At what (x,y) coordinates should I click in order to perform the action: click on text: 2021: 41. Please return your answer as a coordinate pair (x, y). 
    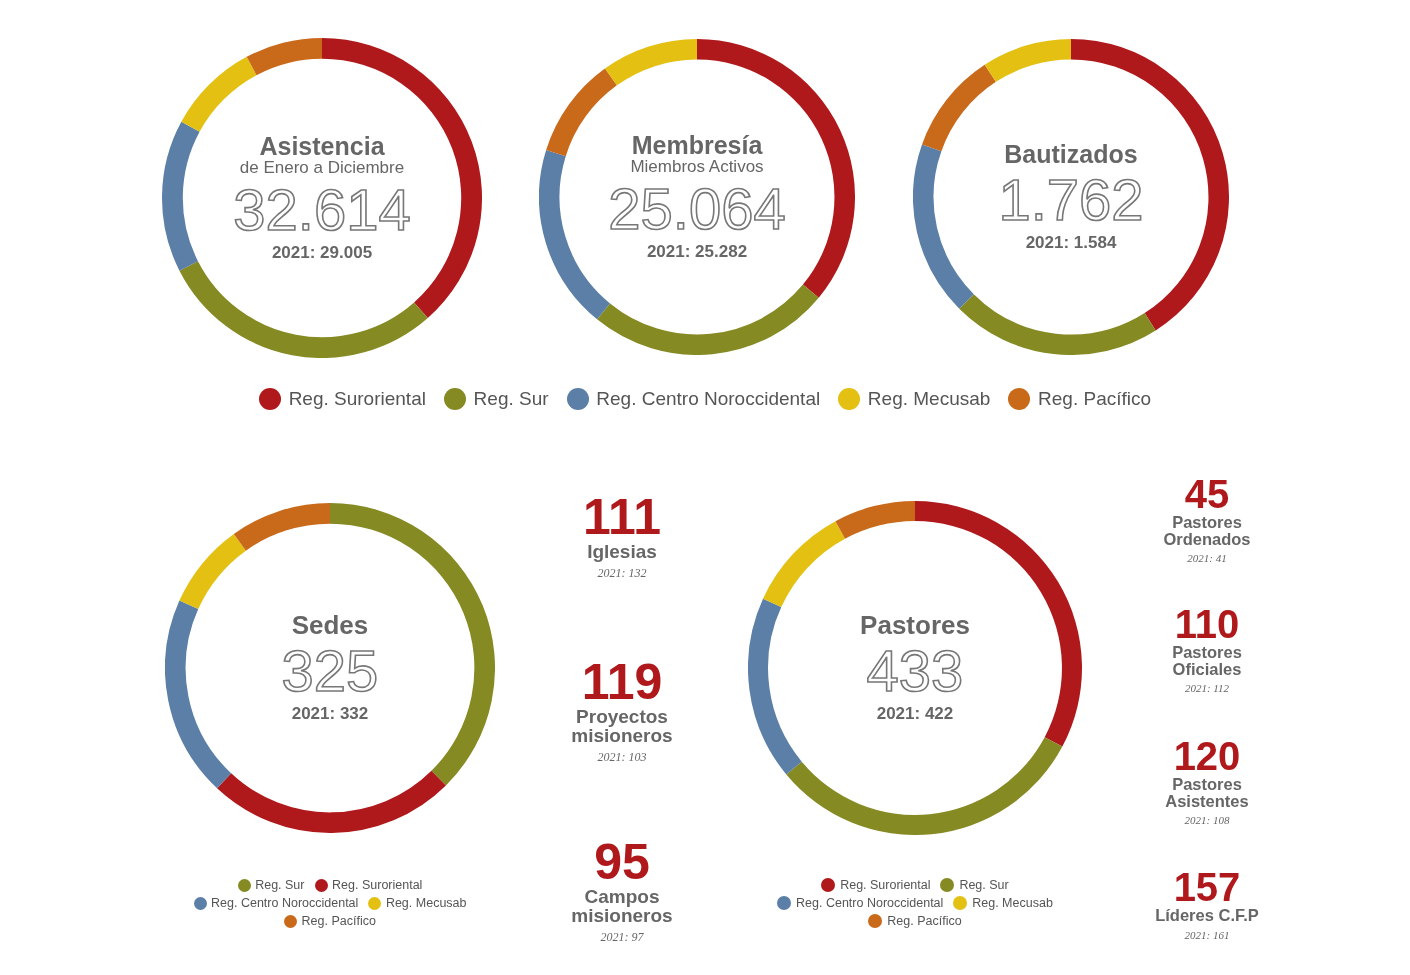
    Looking at the image, I should click on (1207, 558).